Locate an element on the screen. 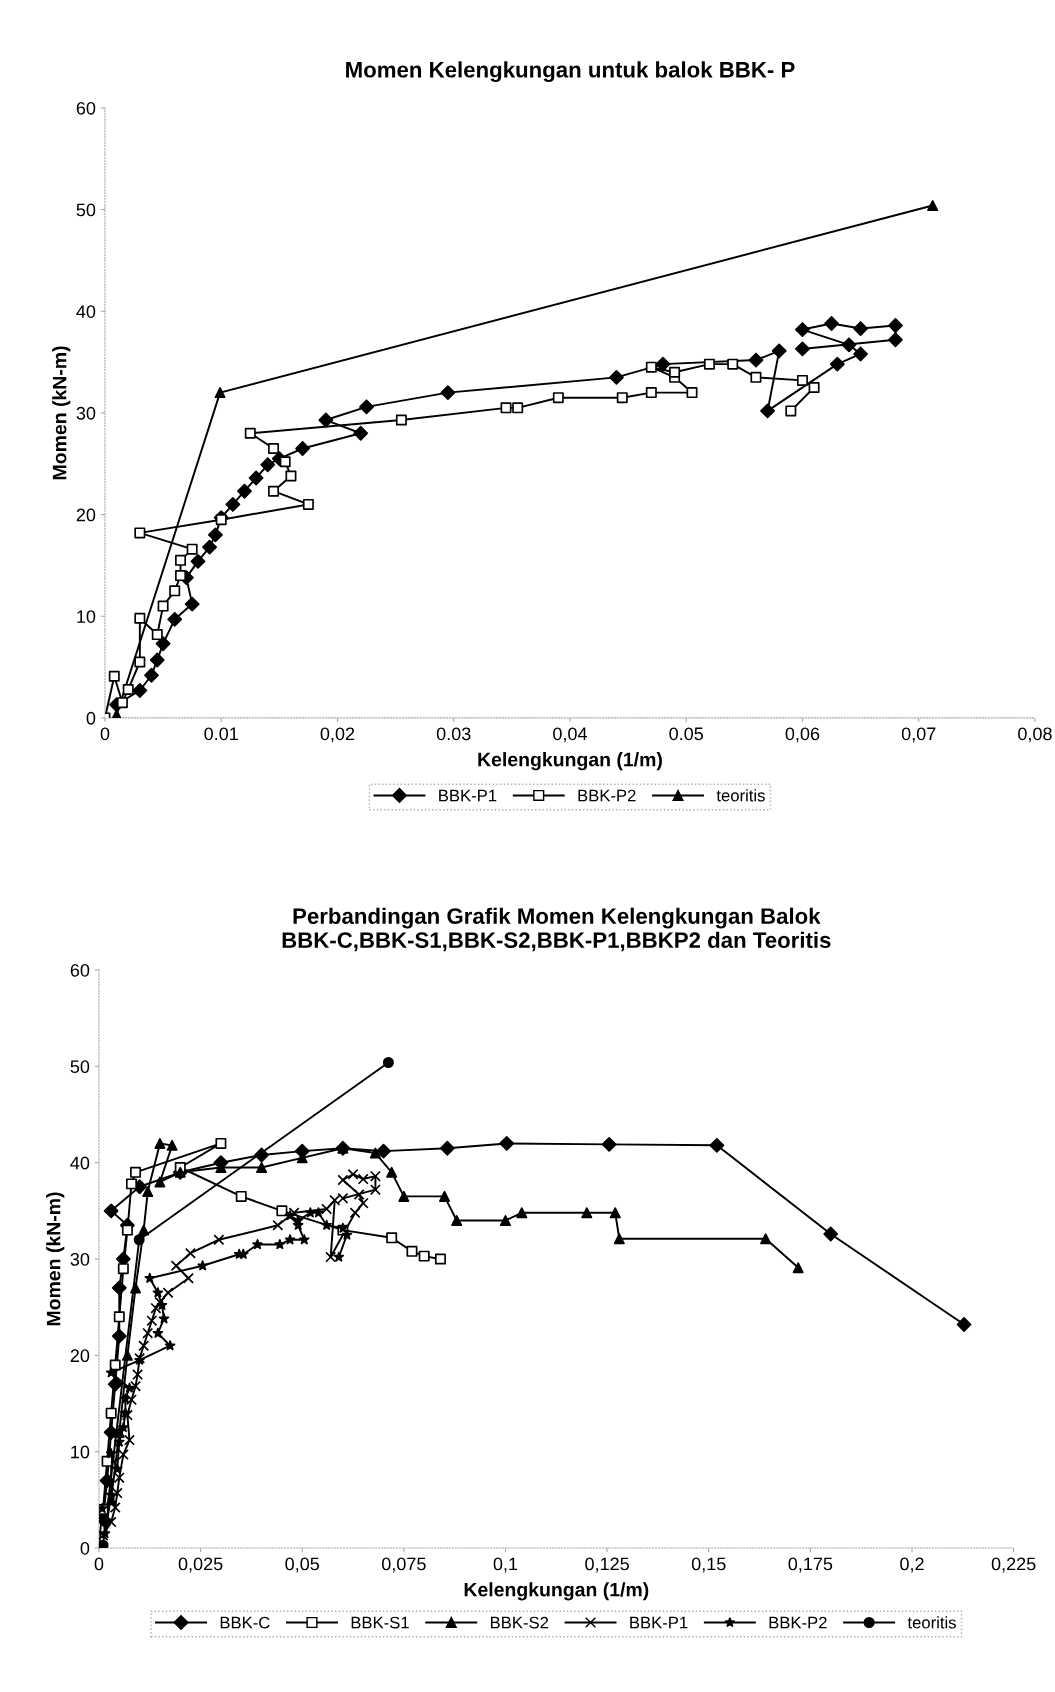 The image size is (1055, 1692). legend-label: BBK-S1 is located at coordinates (380, 1622).